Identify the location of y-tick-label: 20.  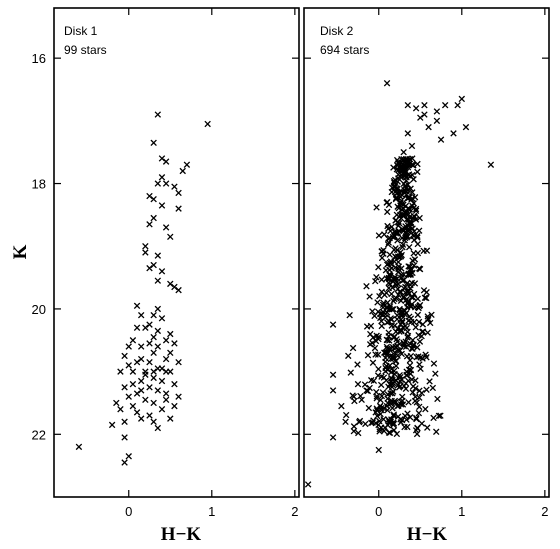
(39, 309).